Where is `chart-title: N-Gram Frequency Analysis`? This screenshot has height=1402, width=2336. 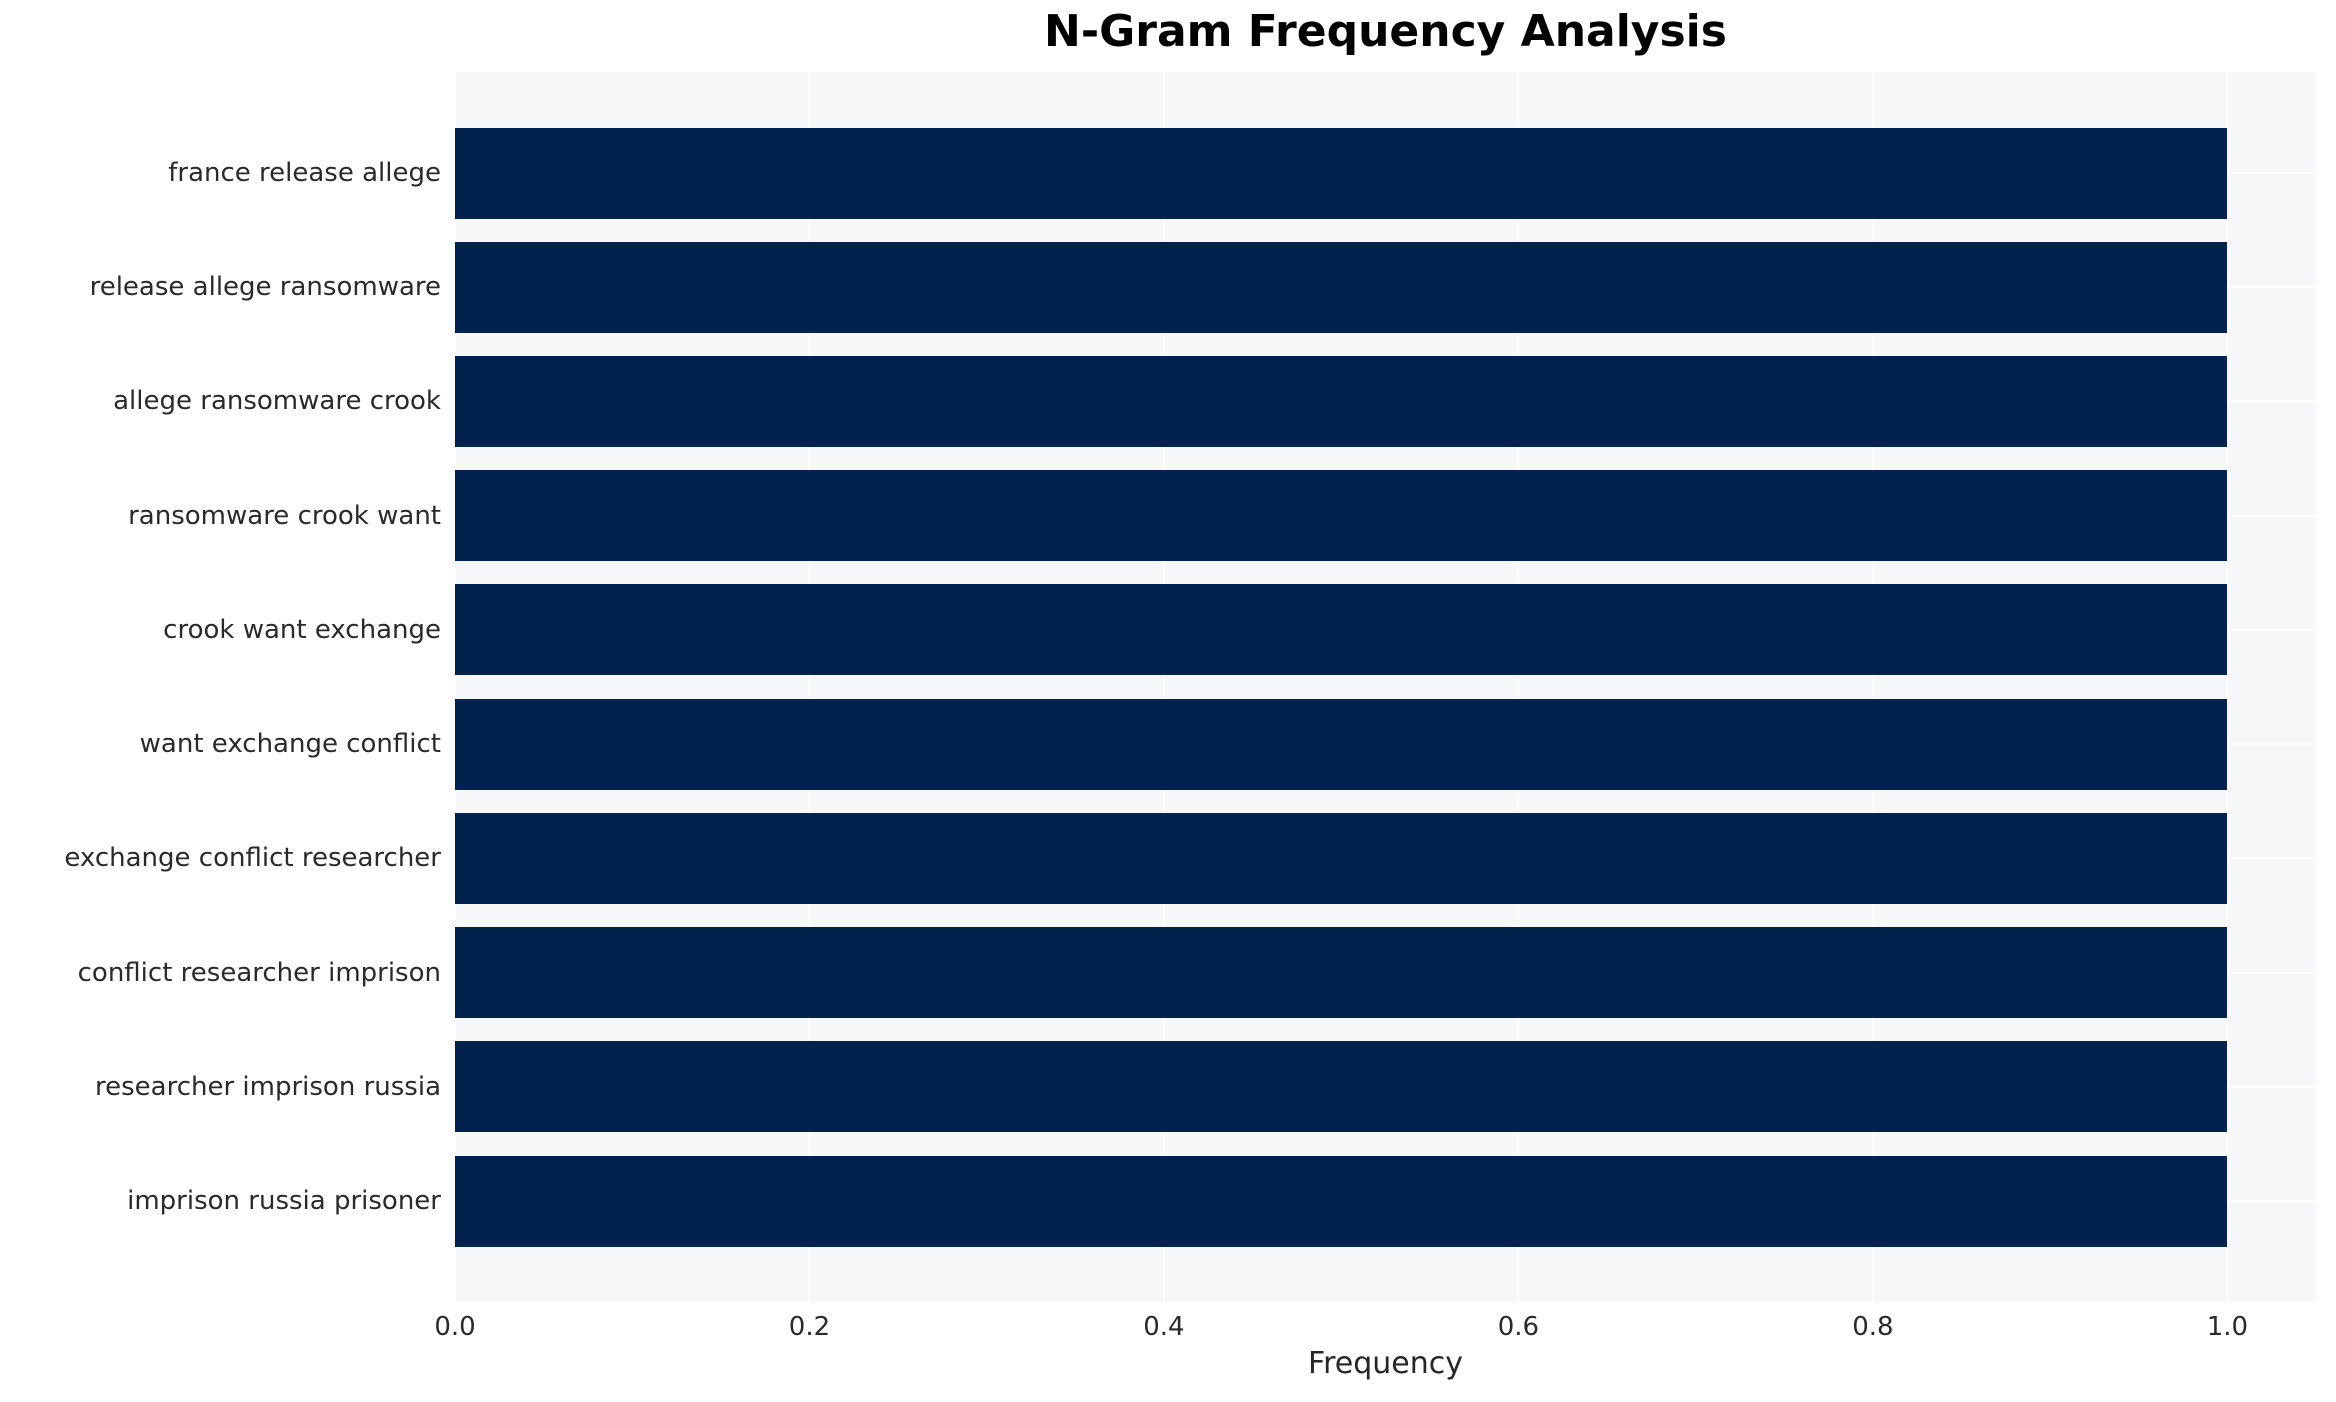
chart-title: N-Gram Frequency Analysis is located at coordinates (1385, 31).